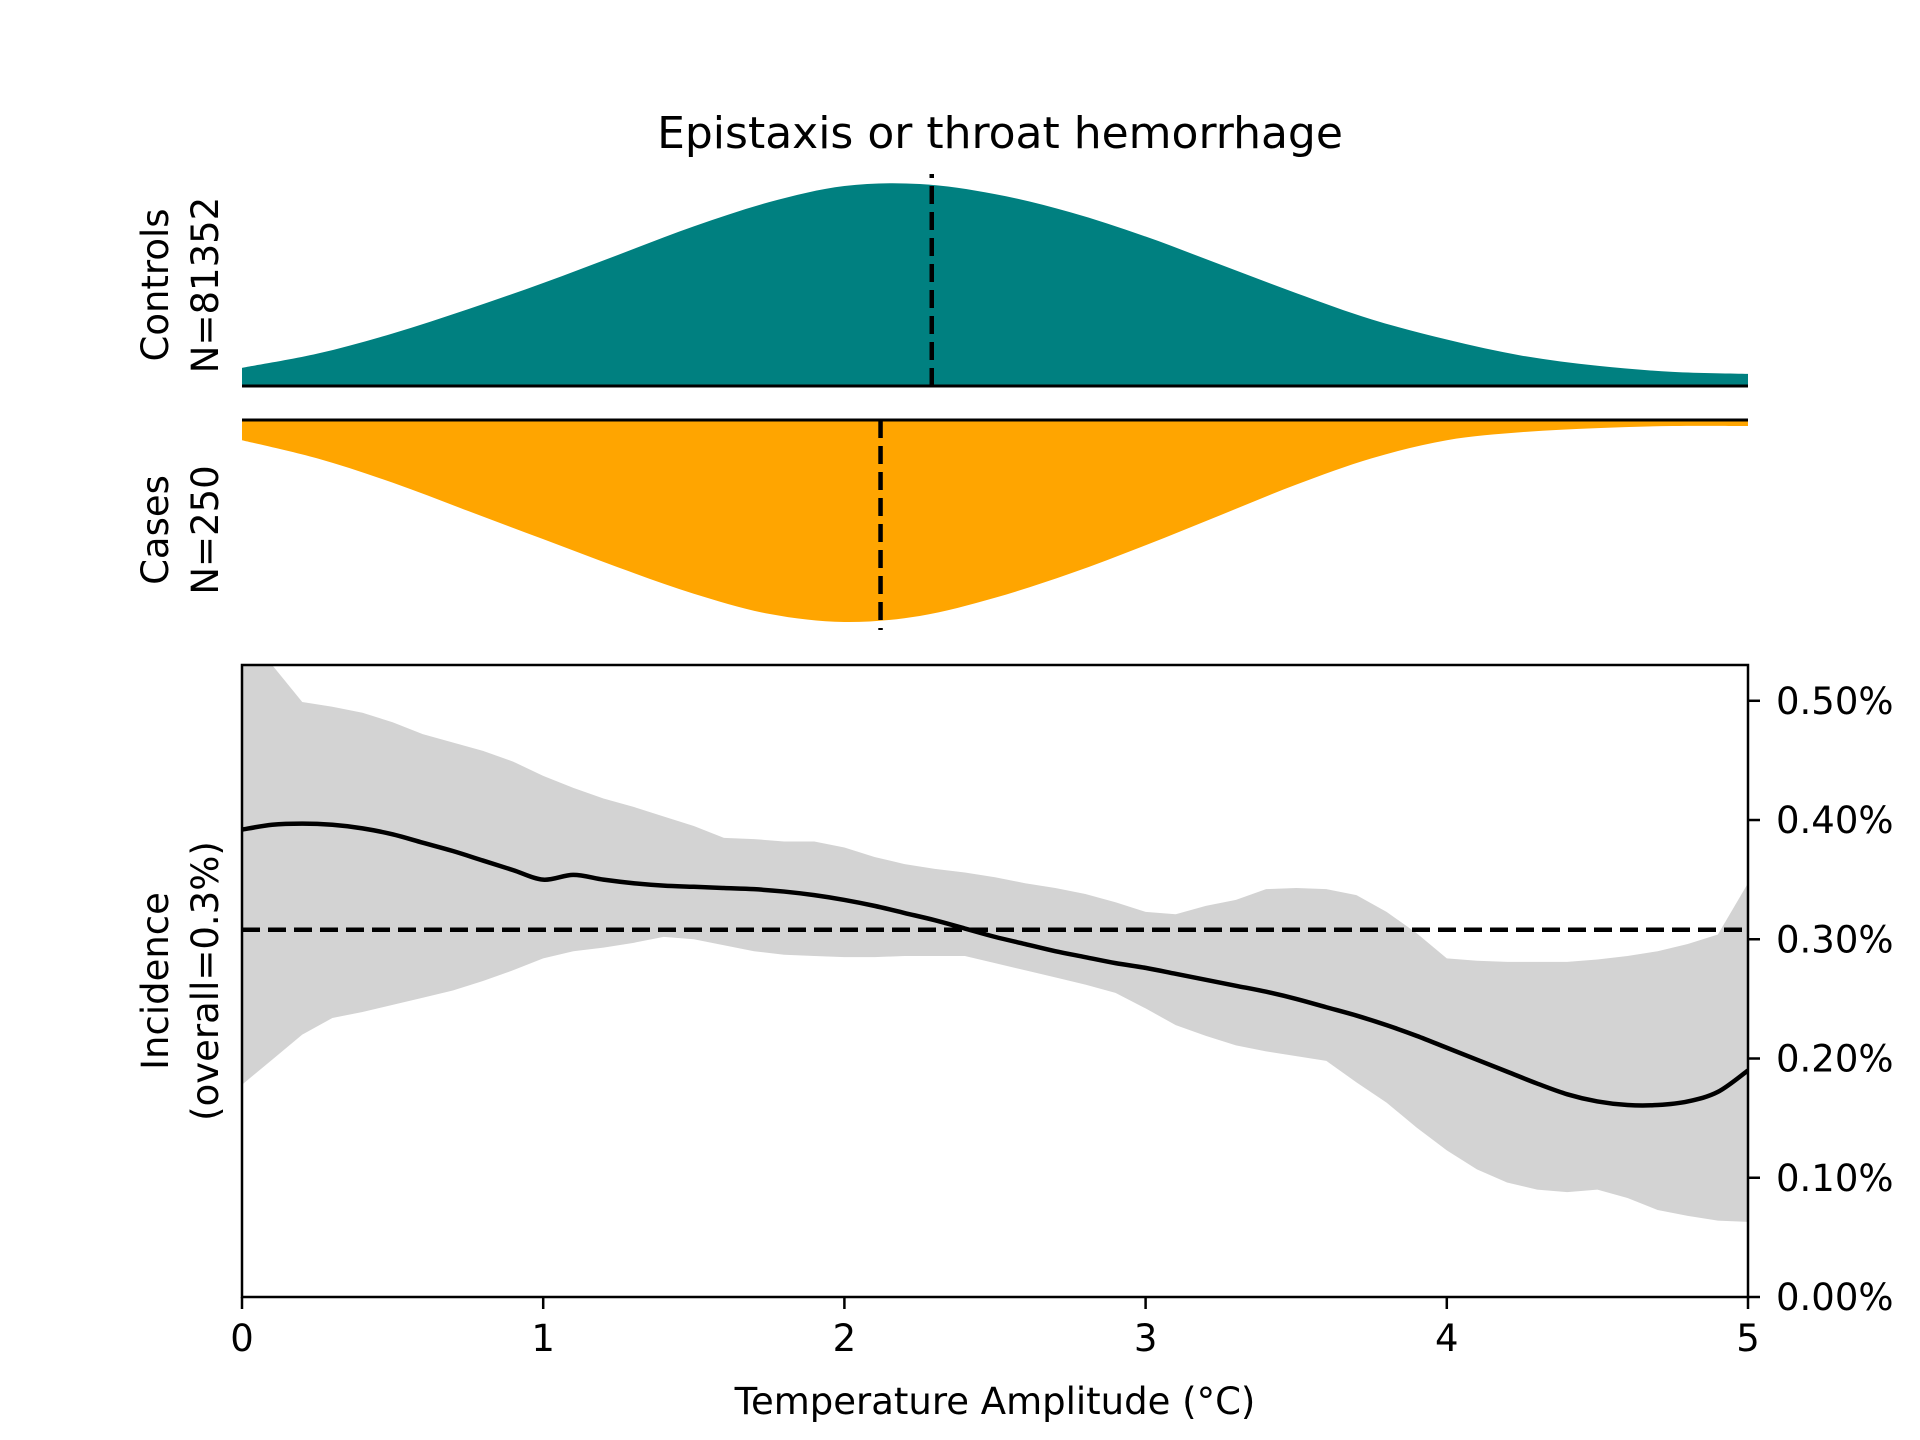  I want to click on y-tick-label: 0.10%, so click(1835, 1178).